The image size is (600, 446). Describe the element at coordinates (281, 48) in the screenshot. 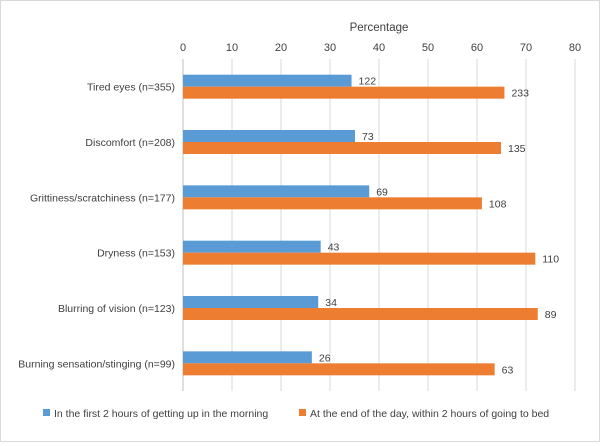

I see `x-tick-label-20: 20` at that location.